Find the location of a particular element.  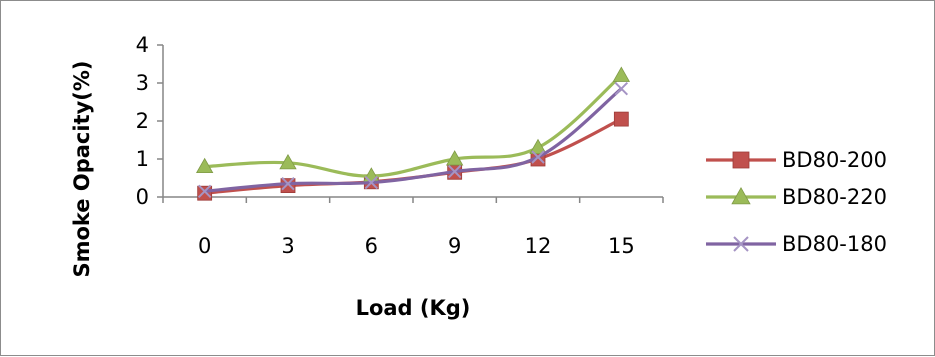

x-tick-label: 15 is located at coordinates (621, 246).